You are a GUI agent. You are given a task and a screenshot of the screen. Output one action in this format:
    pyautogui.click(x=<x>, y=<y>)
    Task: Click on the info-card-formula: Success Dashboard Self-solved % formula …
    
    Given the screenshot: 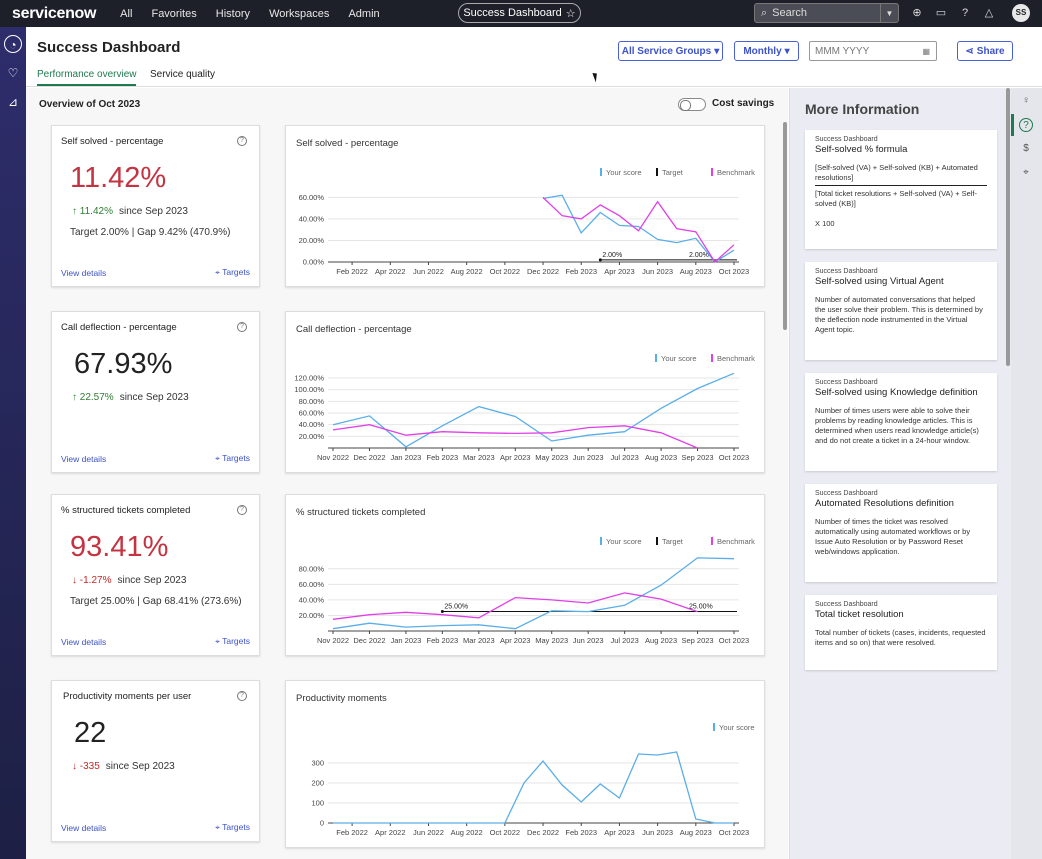 What is the action you would take?
    pyautogui.click(x=901, y=189)
    